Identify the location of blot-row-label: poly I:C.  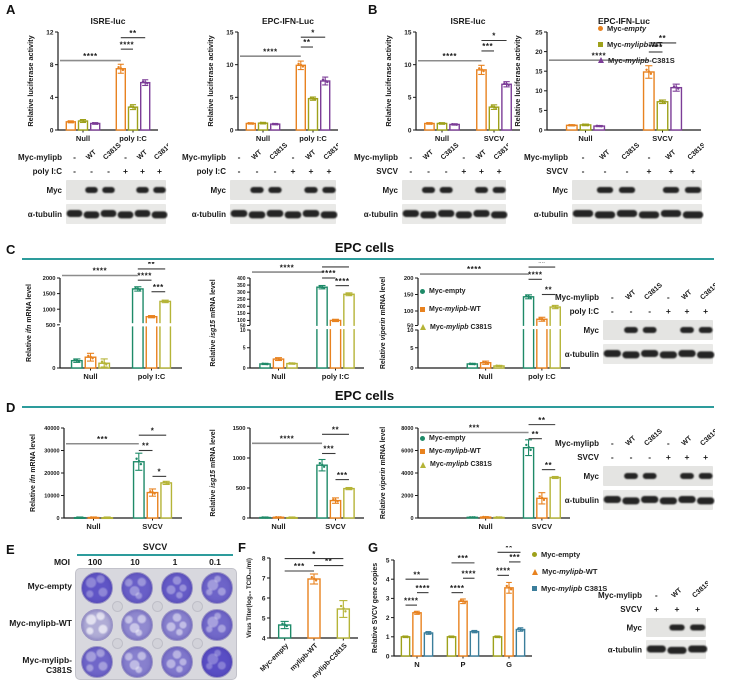
(48, 171).